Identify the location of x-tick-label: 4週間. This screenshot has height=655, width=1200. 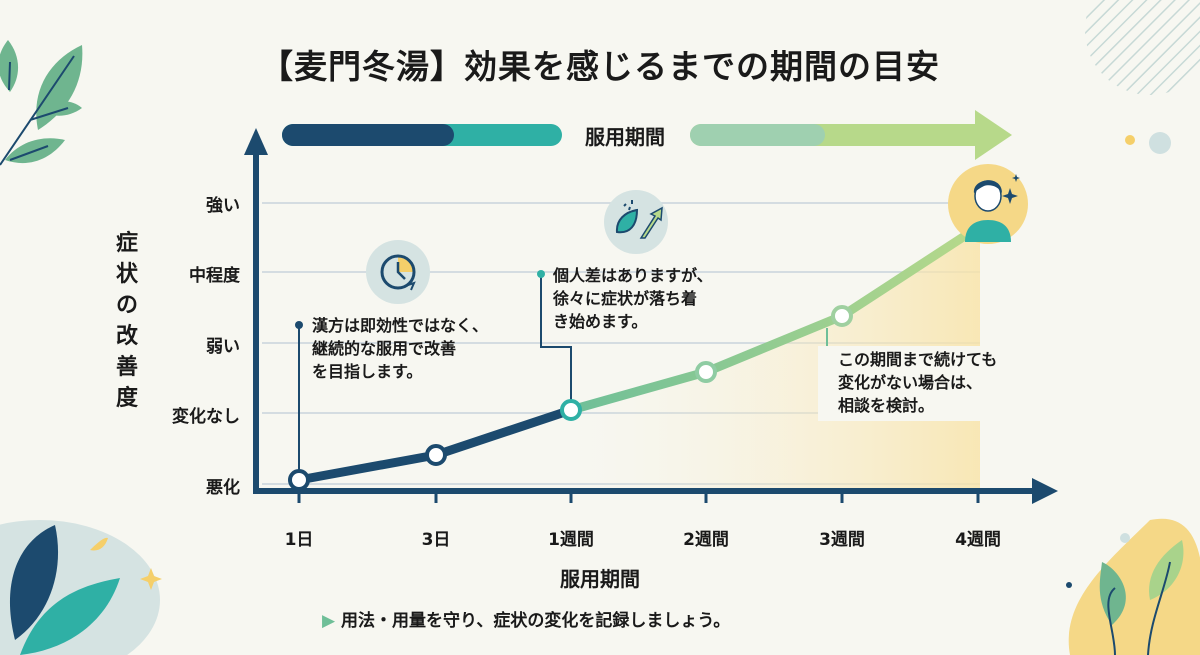
(978, 540).